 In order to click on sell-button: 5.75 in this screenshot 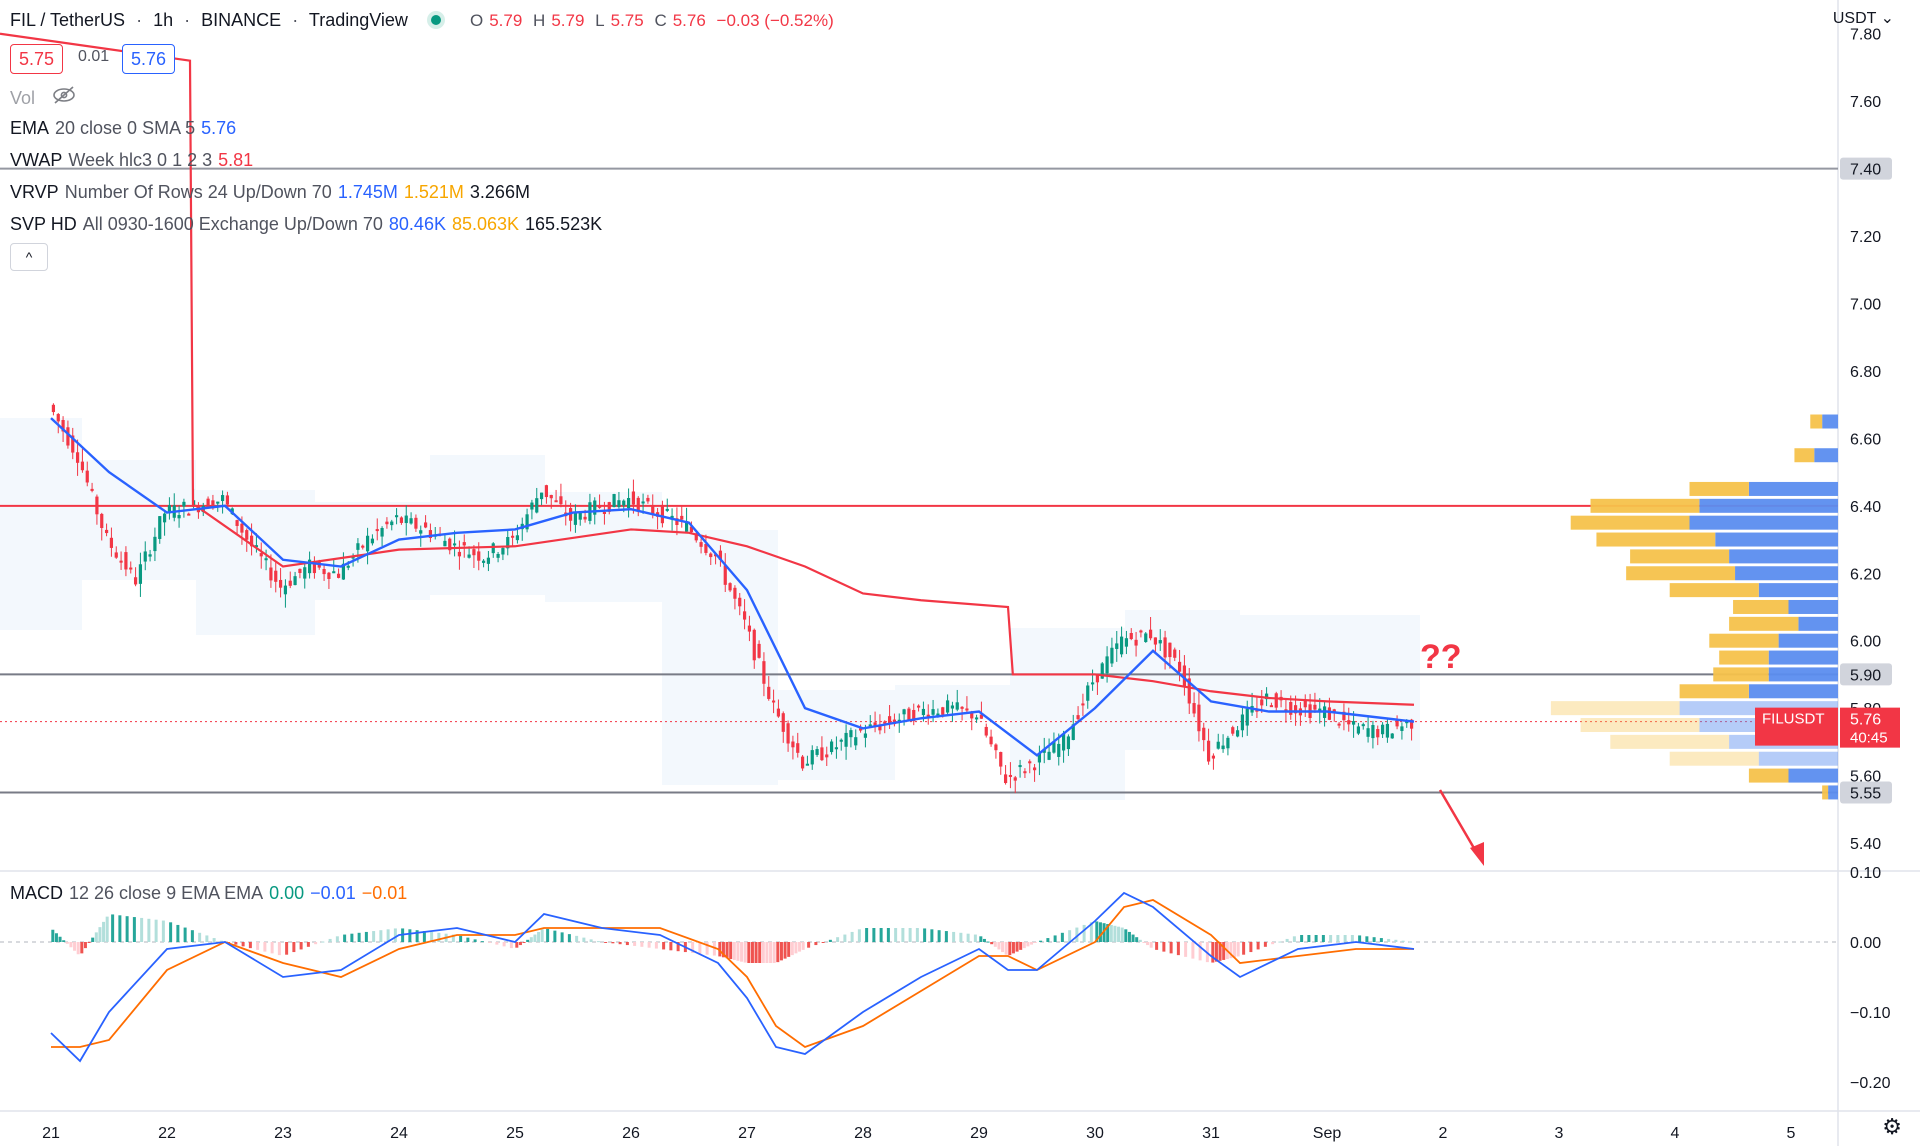, I will do `click(37, 59)`.